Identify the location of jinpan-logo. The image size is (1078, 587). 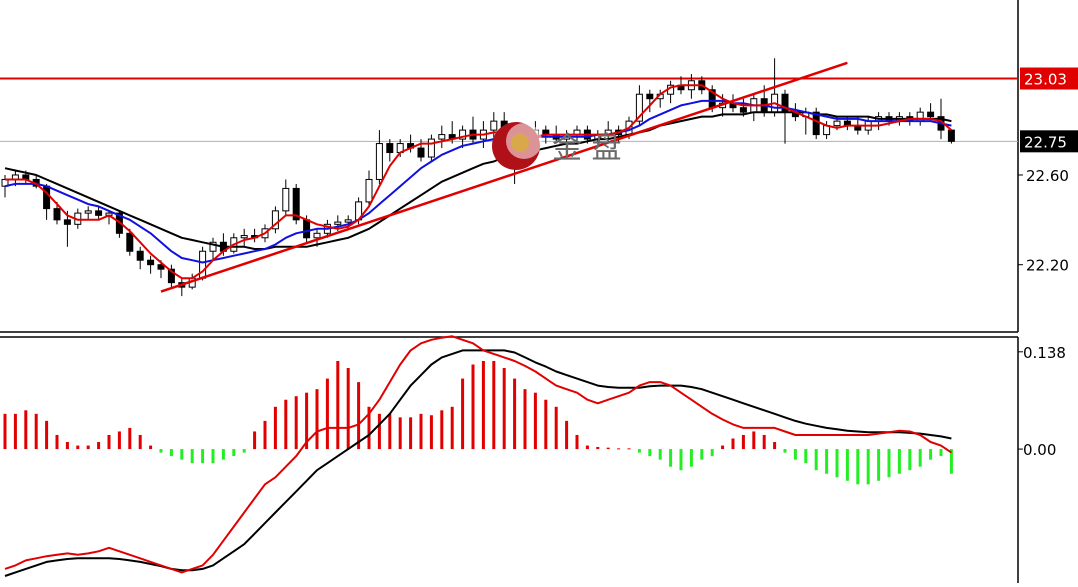
(517, 146).